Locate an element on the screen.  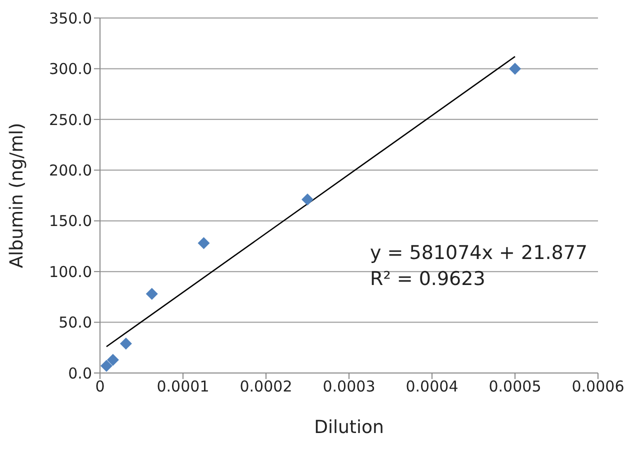
y-tick-label: 350.0 is located at coordinates (70, 18).